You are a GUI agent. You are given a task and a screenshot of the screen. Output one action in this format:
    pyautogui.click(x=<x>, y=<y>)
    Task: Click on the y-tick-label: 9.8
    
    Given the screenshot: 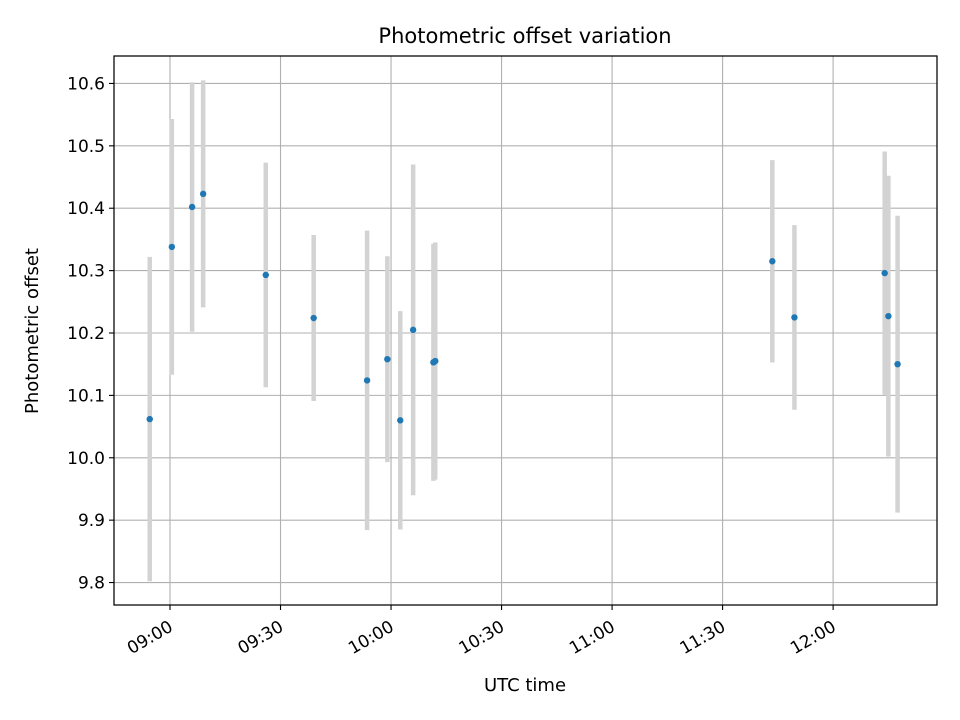 What is the action you would take?
    pyautogui.click(x=91, y=584)
    